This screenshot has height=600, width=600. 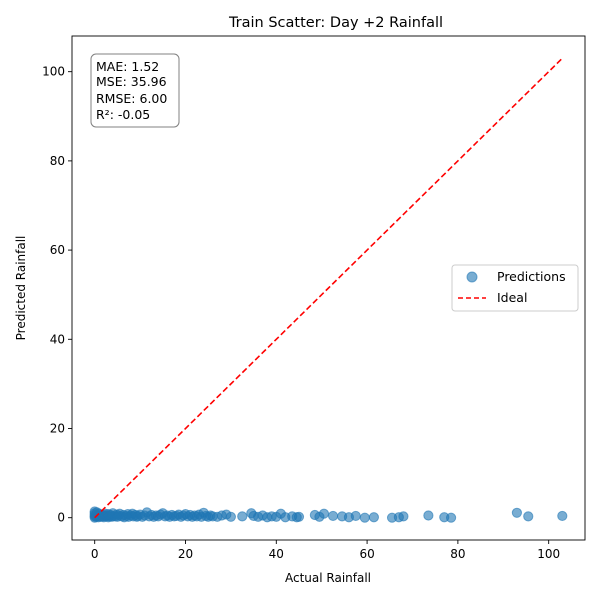 I want to click on y-axis-label: Predicted Rainfall, so click(x=21, y=288).